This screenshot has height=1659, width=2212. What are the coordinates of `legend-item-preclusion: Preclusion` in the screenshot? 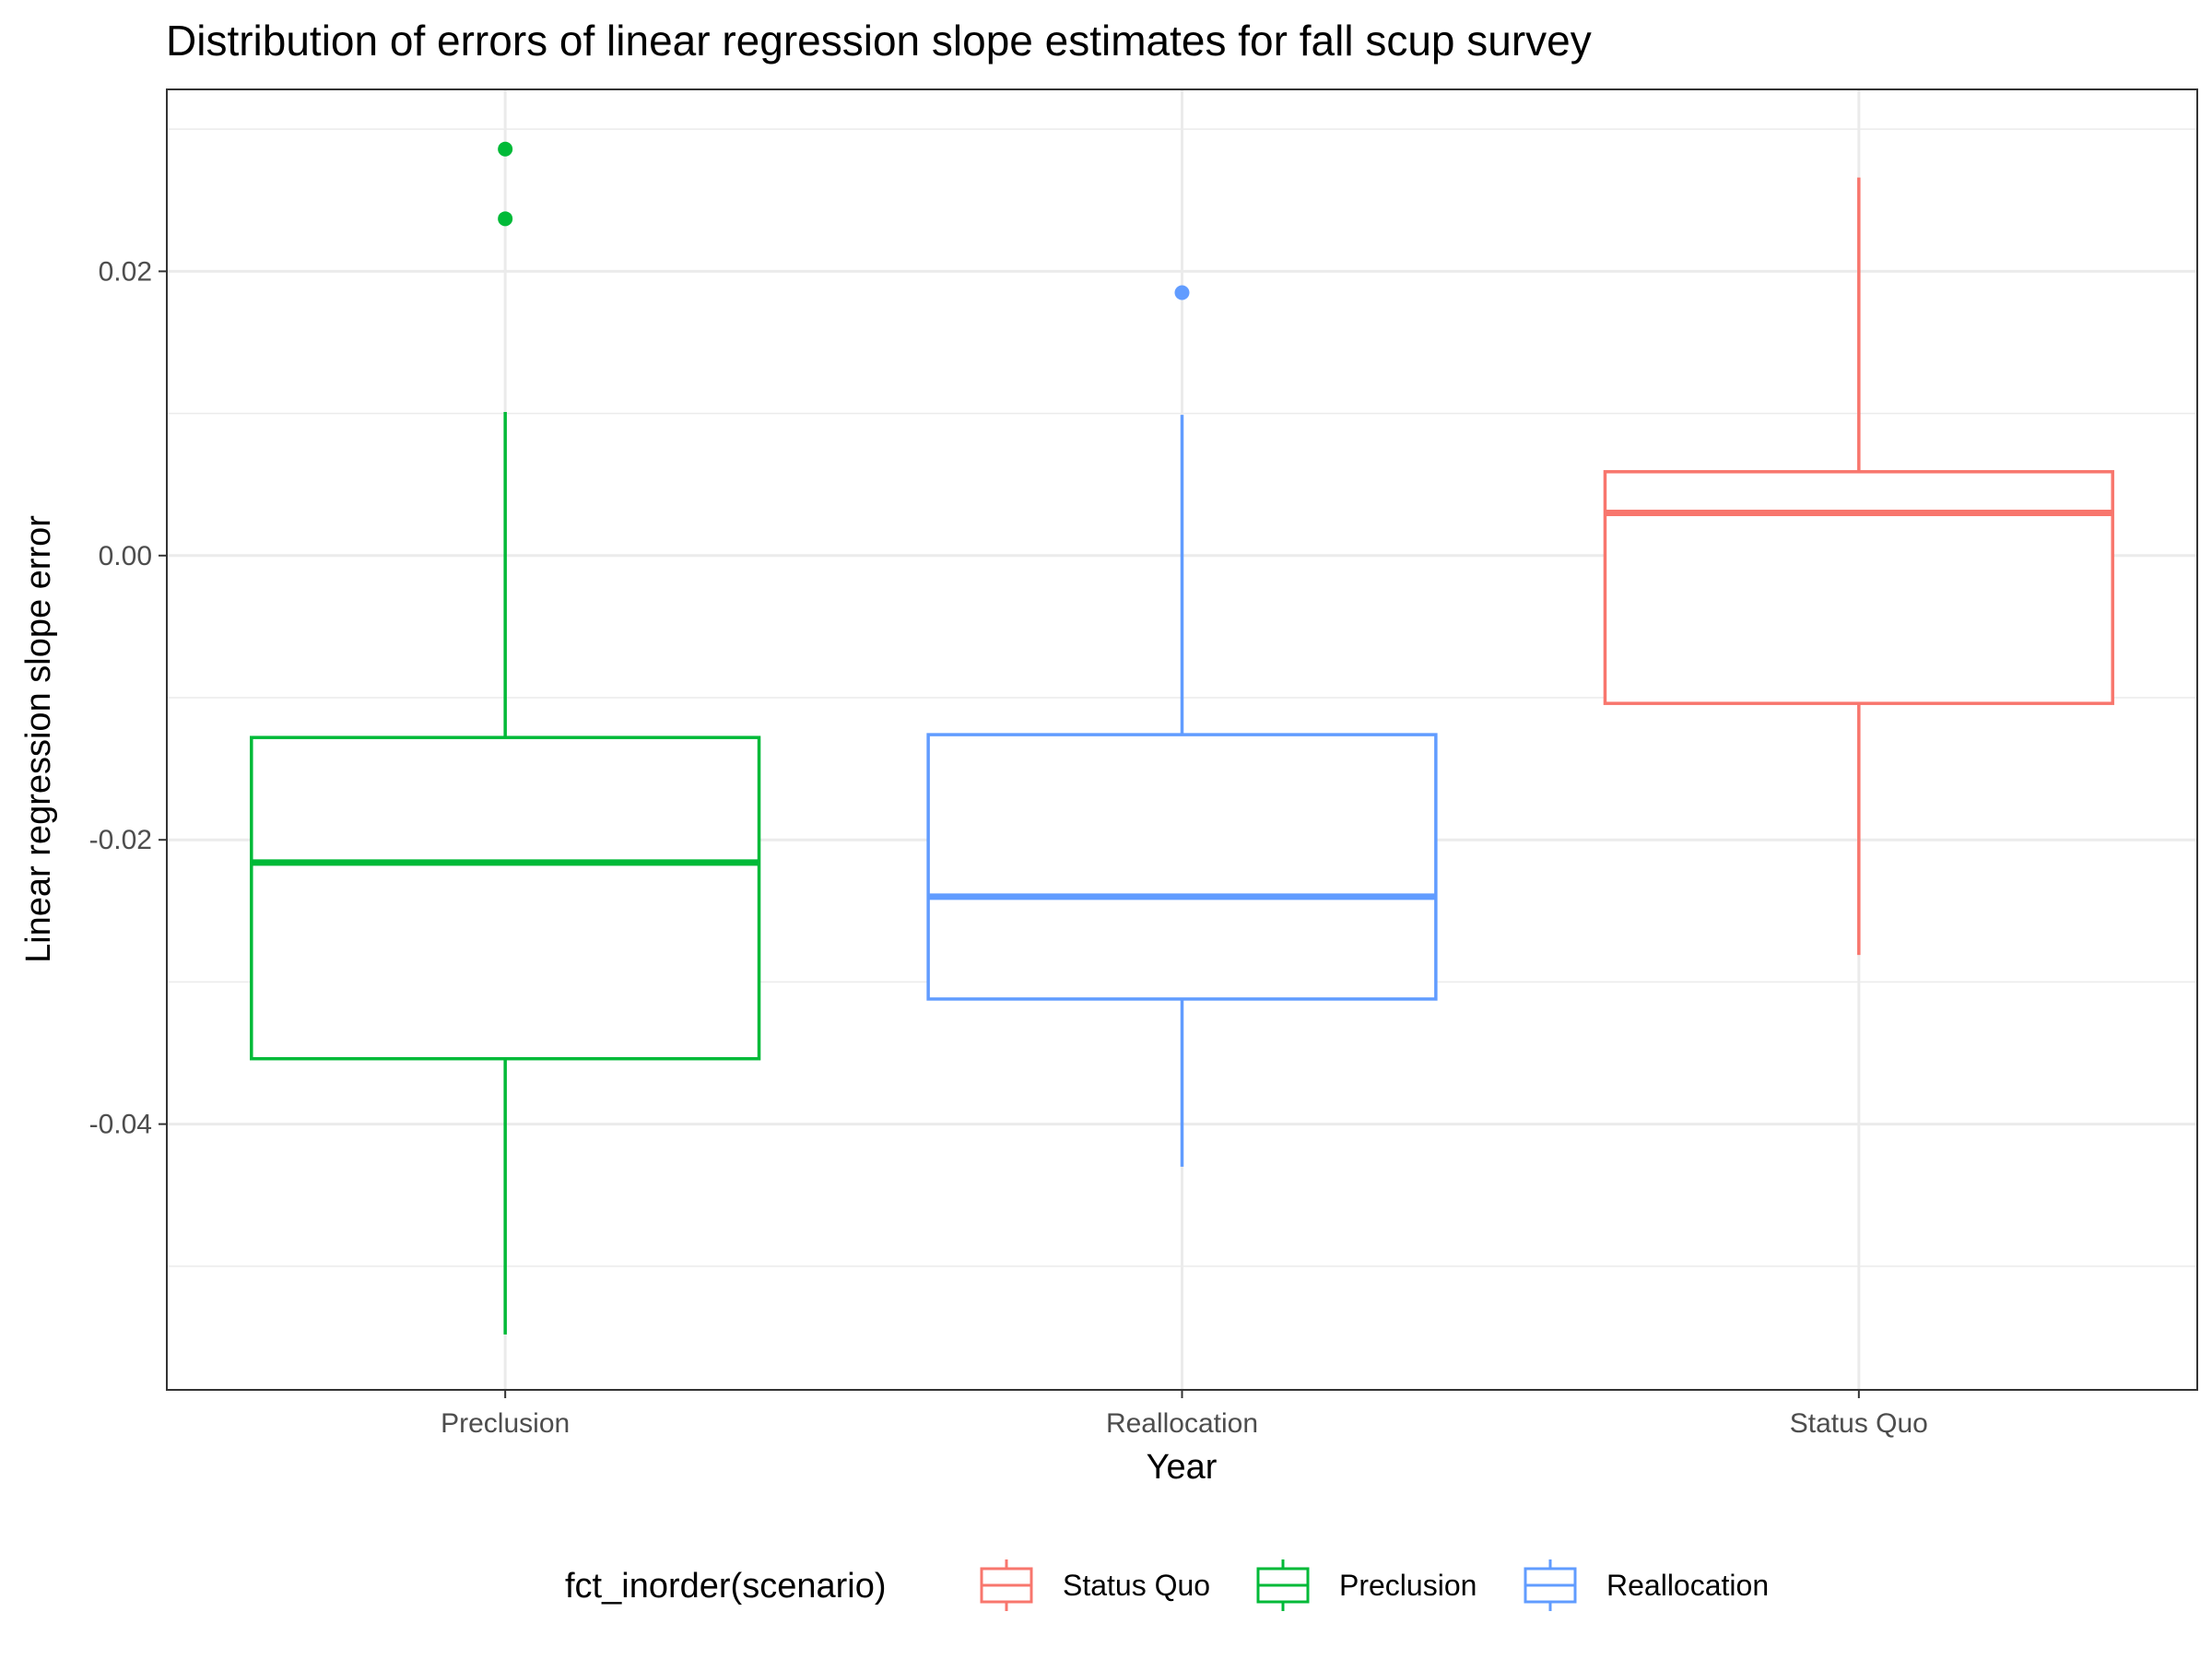 It's located at (1366, 1585).